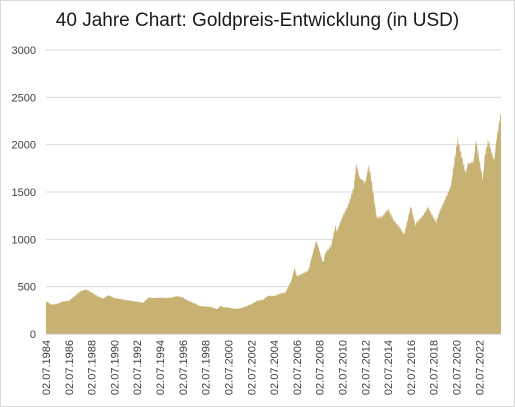 This screenshot has height=407, width=515. What do you see at coordinates (366, 367) in the screenshot?
I see `x-tick-label: 02.07.2012` at bounding box center [366, 367].